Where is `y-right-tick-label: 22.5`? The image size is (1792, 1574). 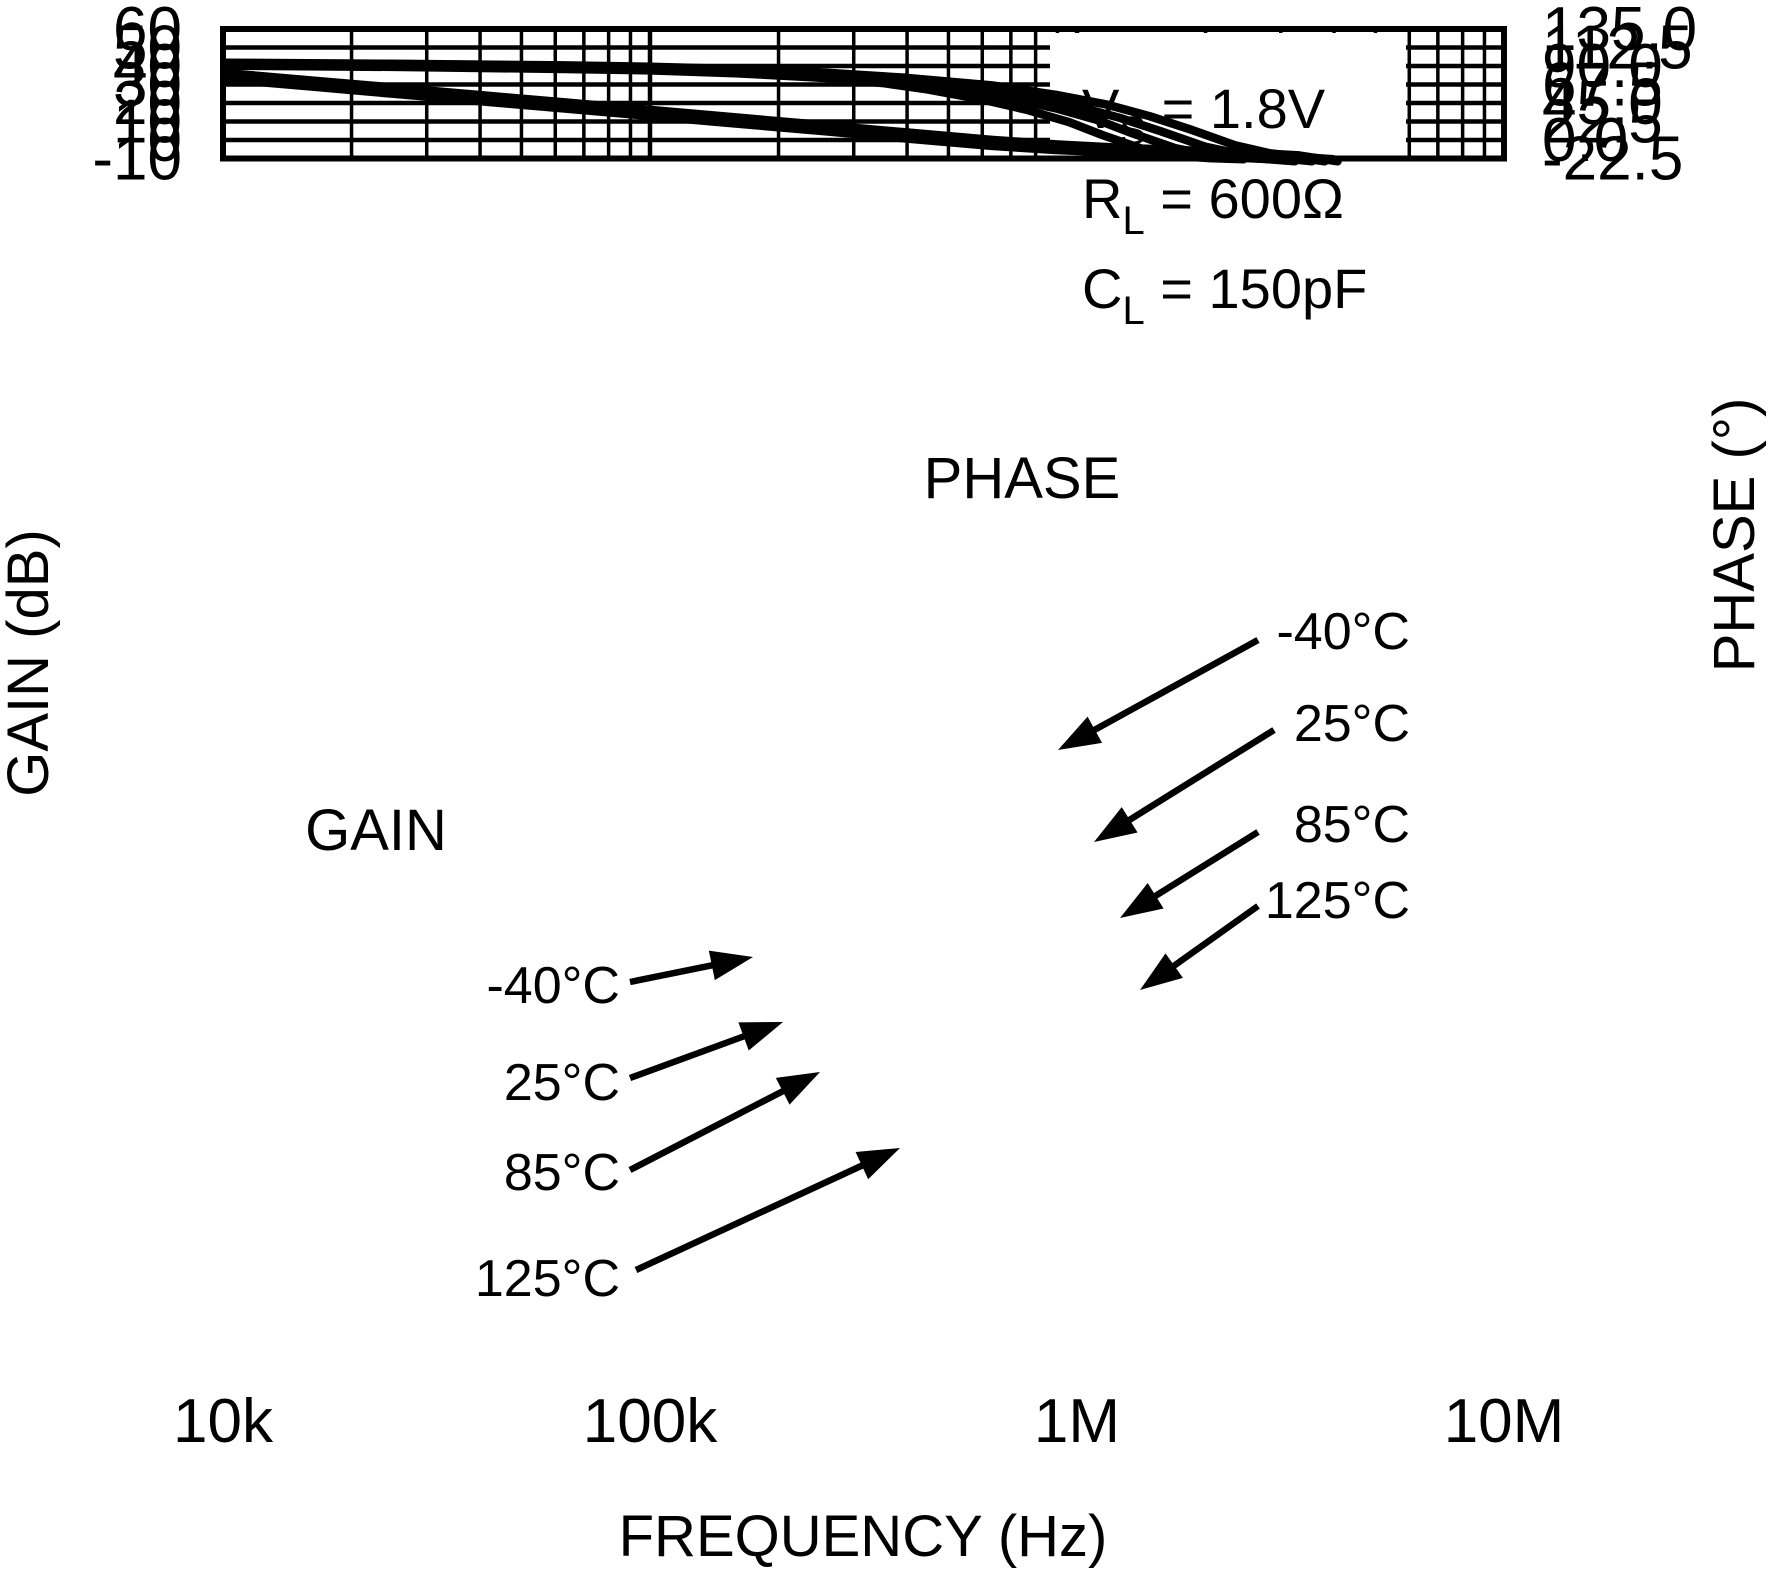 y-right-tick-label: 22.5 is located at coordinates (1602, 122).